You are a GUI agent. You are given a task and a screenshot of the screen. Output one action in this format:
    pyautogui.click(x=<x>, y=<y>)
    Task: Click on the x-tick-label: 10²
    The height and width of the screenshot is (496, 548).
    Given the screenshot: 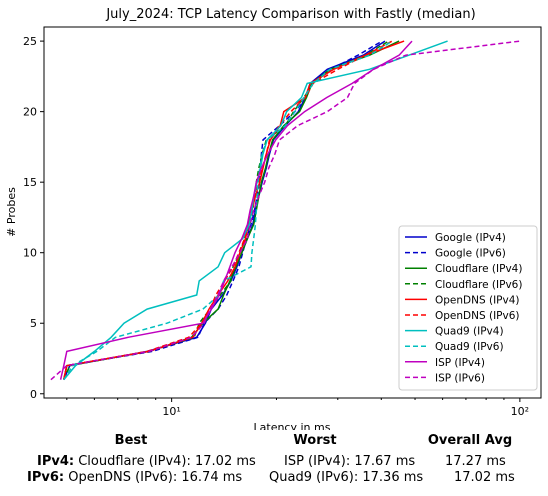 What is the action you would take?
    pyautogui.click(x=520, y=411)
    